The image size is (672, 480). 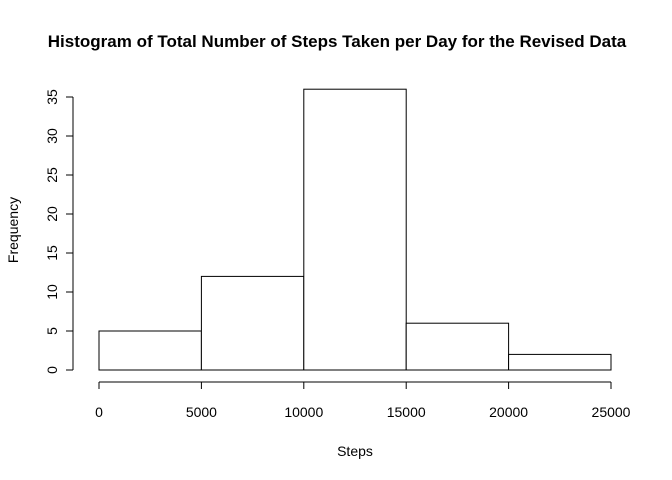 What do you see at coordinates (201, 412) in the screenshot?
I see `x-tick-label: 5000` at bounding box center [201, 412].